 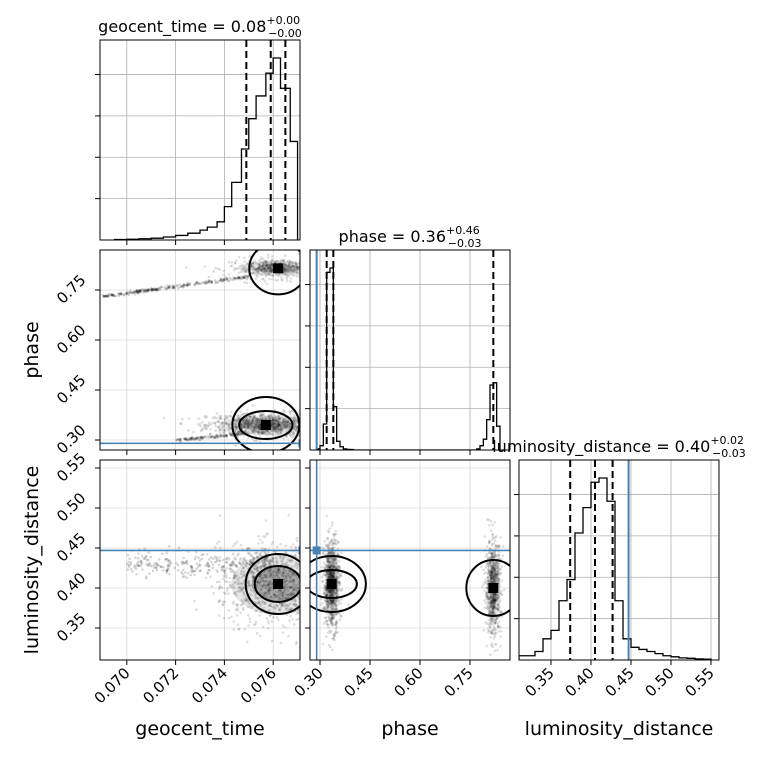 I want to click on x-tick-label: 0.076, so click(x=258, y=685).